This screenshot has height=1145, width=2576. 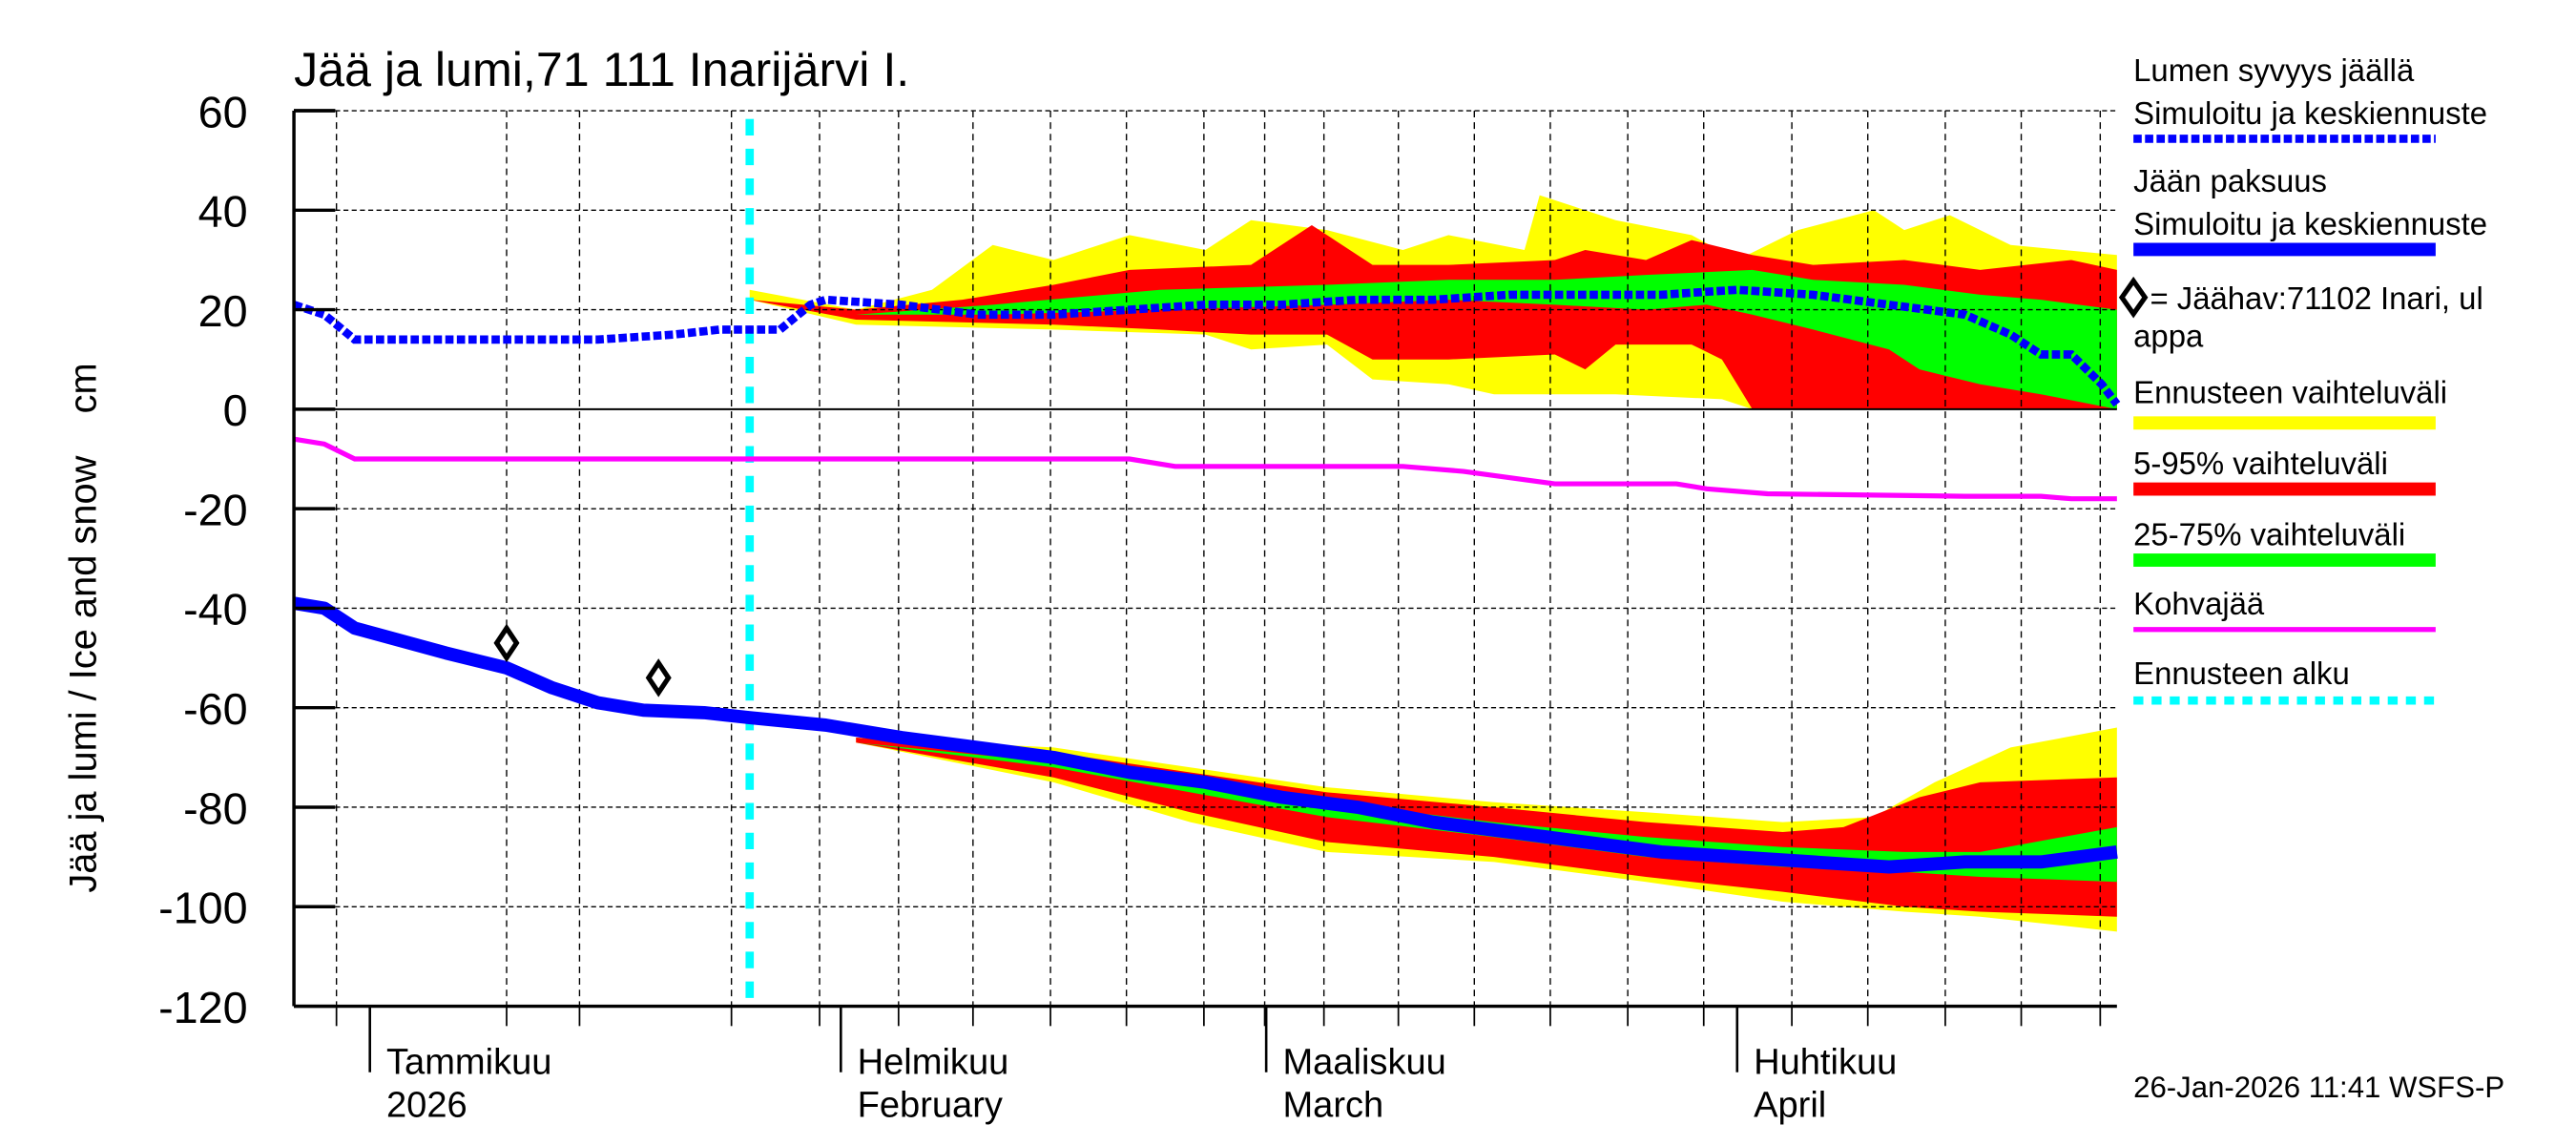 I want to click on month-label-fi: Maaliskuu, so click(x=1363, y=1063).